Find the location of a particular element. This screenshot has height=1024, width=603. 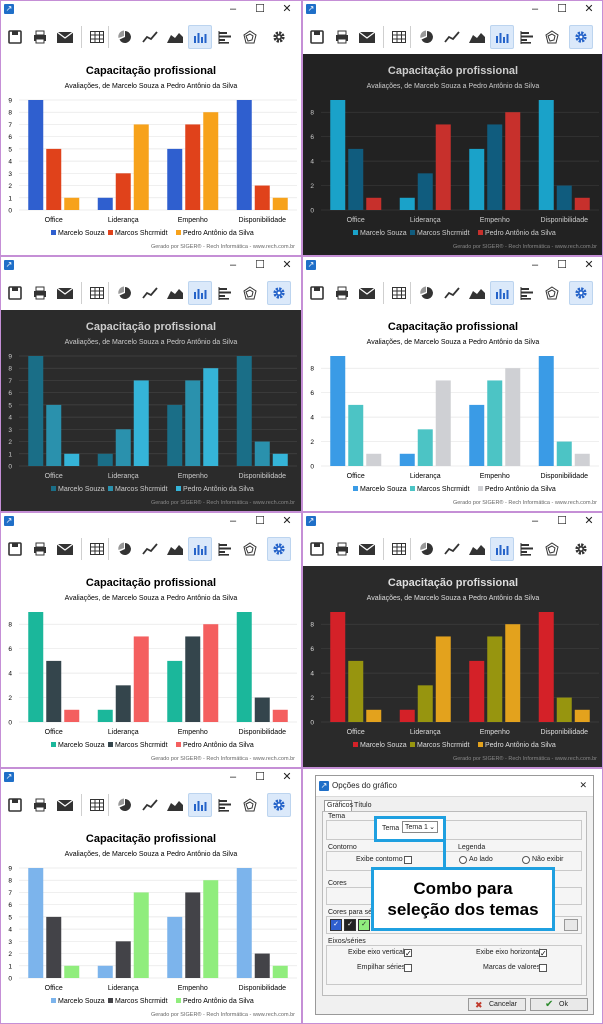

swatch-2: ✓ is located at coordinates (350, 925).